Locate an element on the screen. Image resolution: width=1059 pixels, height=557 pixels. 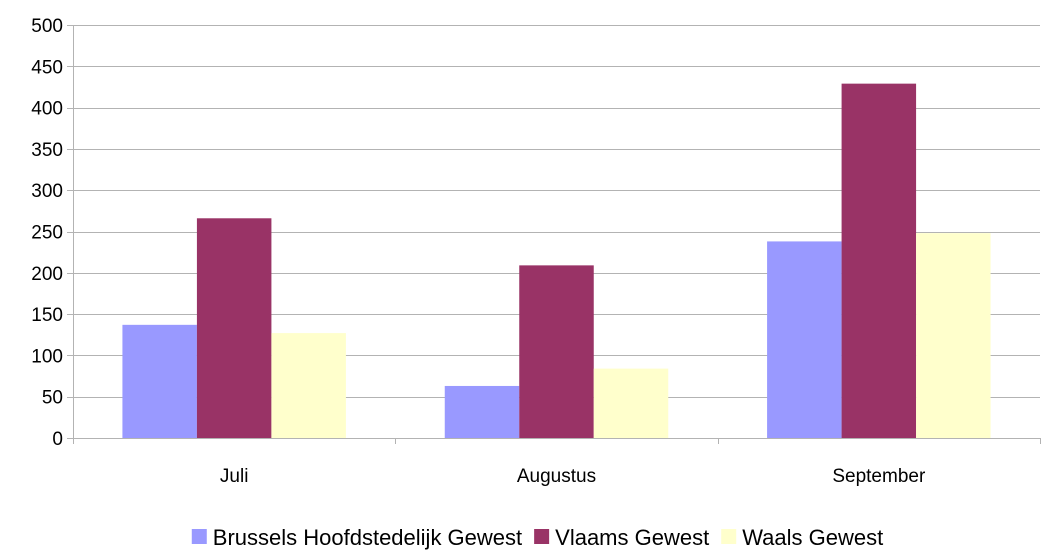
y-tick-label: 300 is located at coordinates (47, 191).